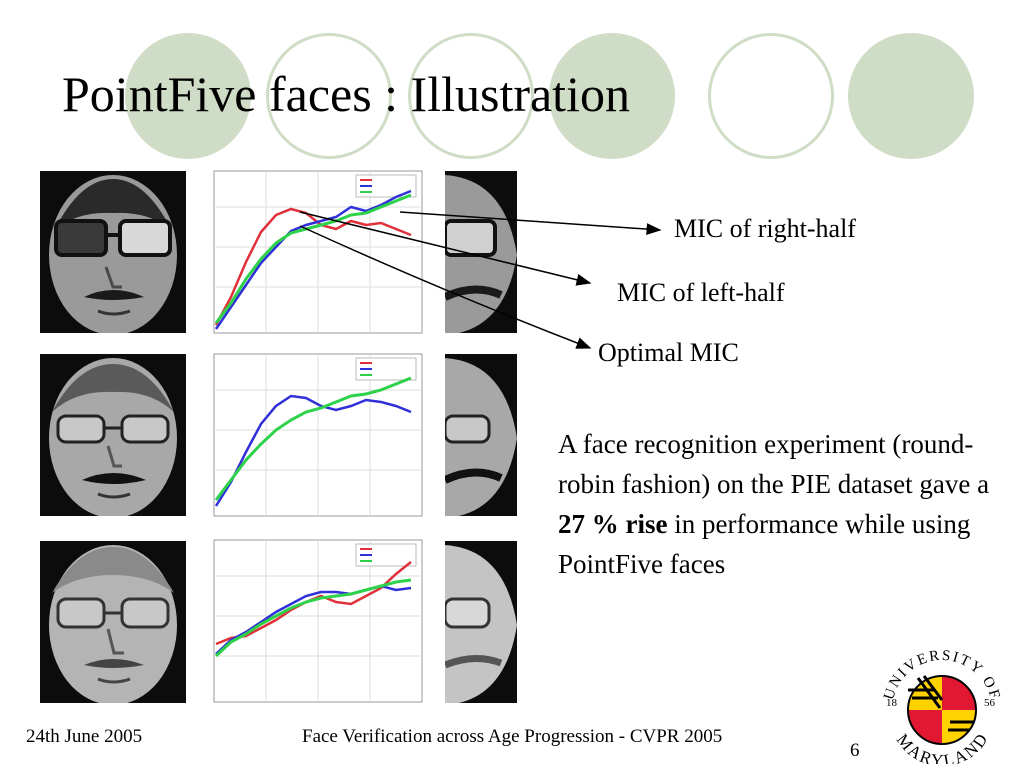  What do you see at coordinates (84, 736) in the screenshot?
I see `footer-date: 24th June 2005` at bounding box center [84, 736].